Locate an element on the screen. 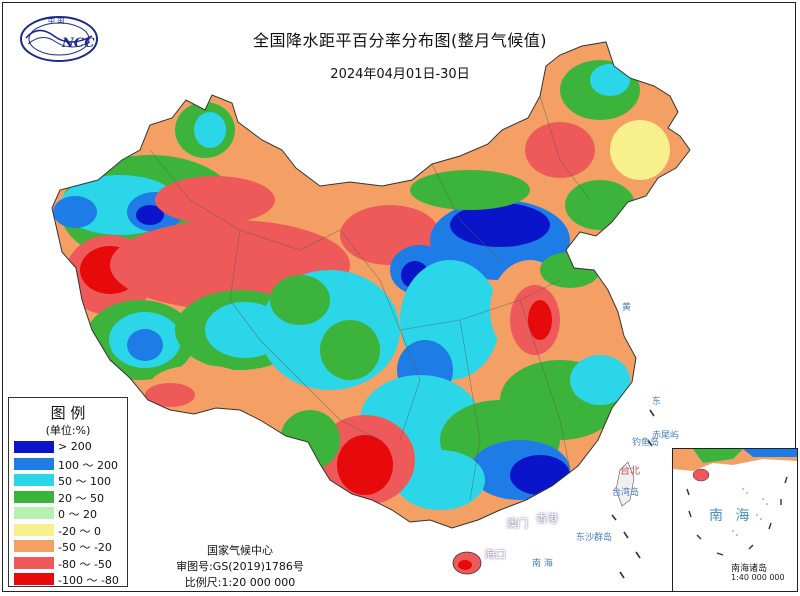 The height and width of the screenshot is (596, 800). label-chiwei: 赤尾屿 is located at coordinates (666, 436).